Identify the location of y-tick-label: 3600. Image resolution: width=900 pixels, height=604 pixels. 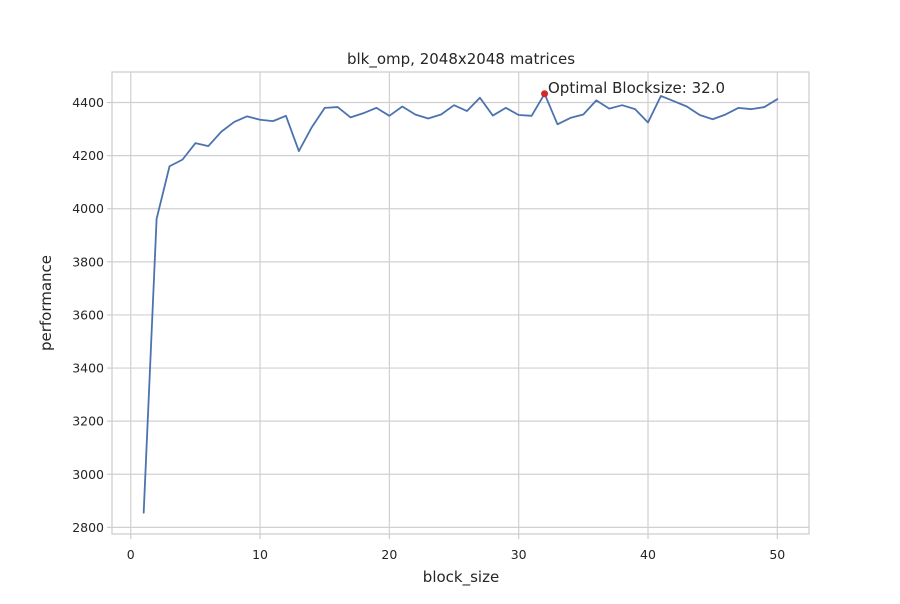
(88, 314).